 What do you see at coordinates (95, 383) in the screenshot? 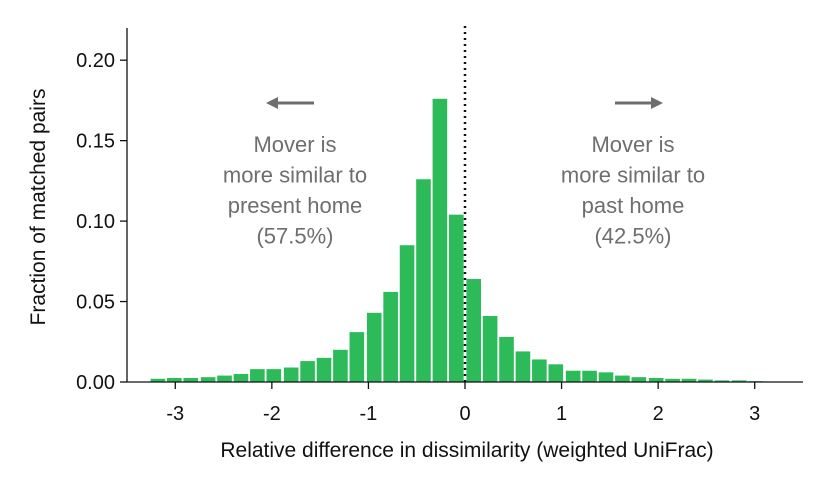
I see `y-tick-label: 0.00` at bounding box center [95, 383].